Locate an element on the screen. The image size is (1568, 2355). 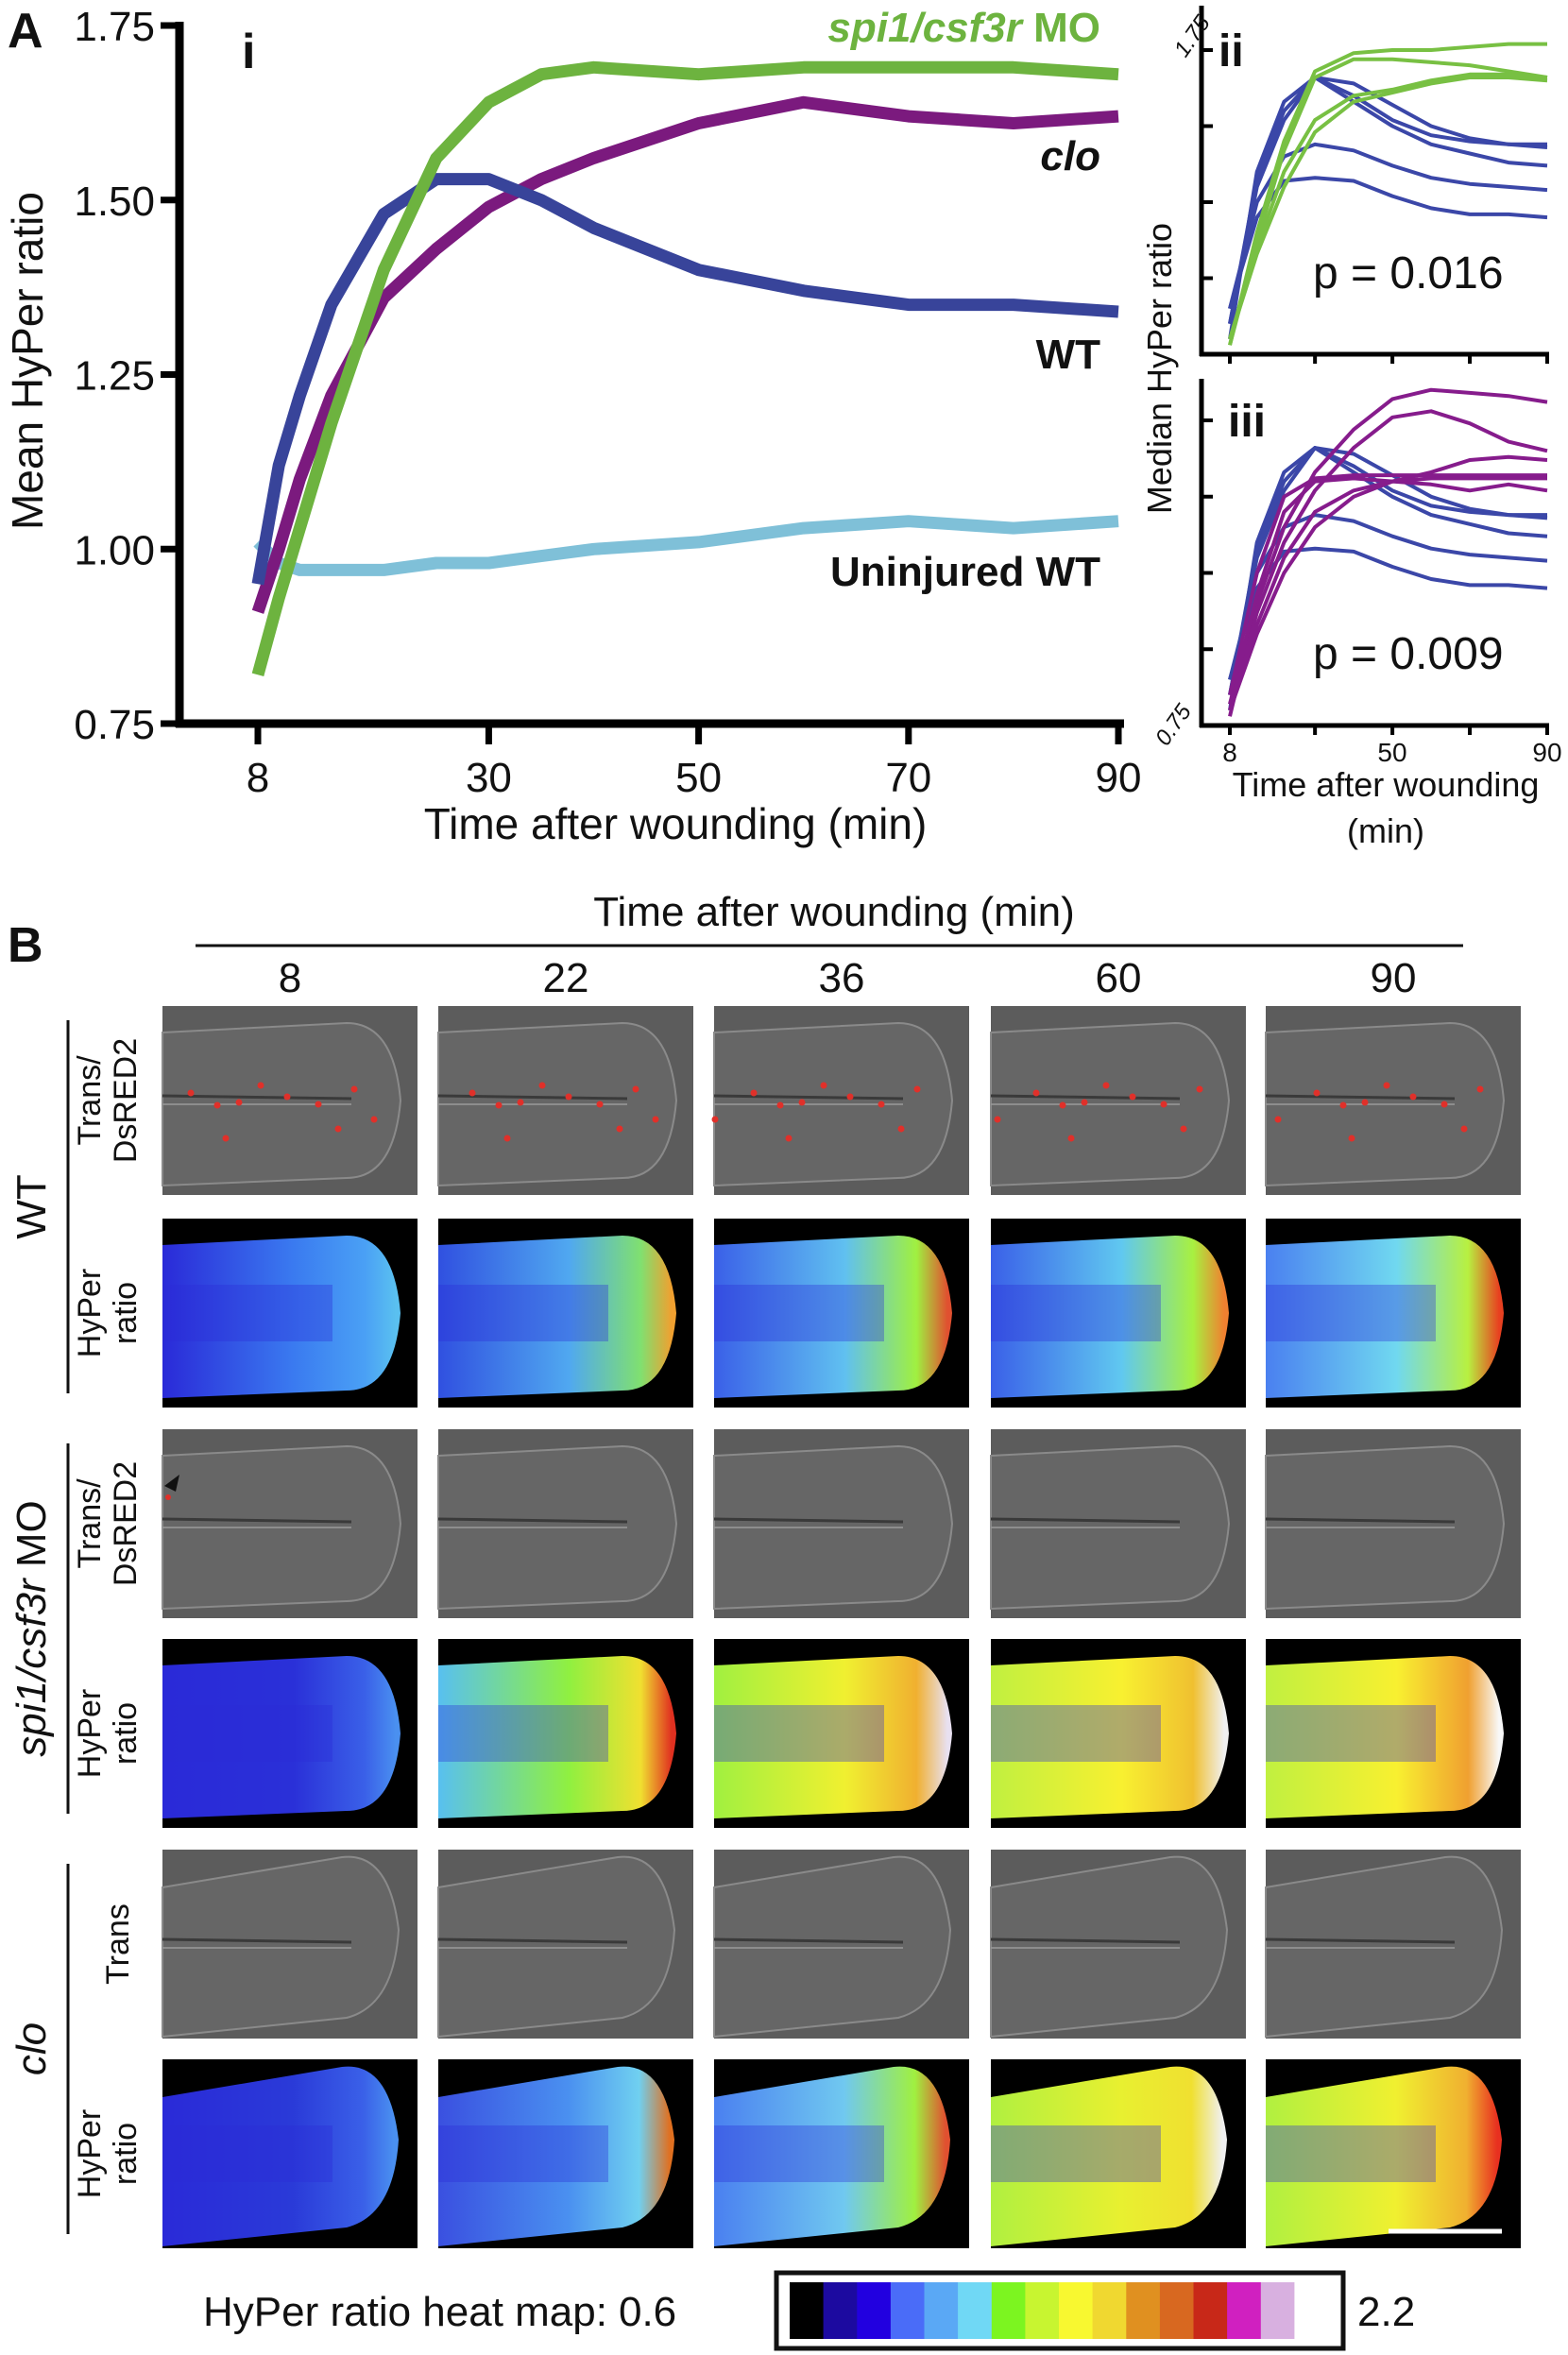
heatmap-colorbar: HyPer ratio heat map: 0.6 2.2 is located at coordinates (809, 2310).